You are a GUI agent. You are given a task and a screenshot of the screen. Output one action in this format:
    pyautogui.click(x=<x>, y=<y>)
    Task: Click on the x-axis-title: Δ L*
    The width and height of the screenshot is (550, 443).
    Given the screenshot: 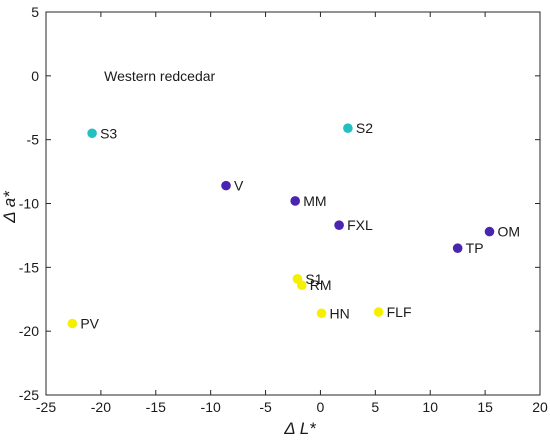 What is the action you would take?
    pyautogui.click(x=300, y=428)
    